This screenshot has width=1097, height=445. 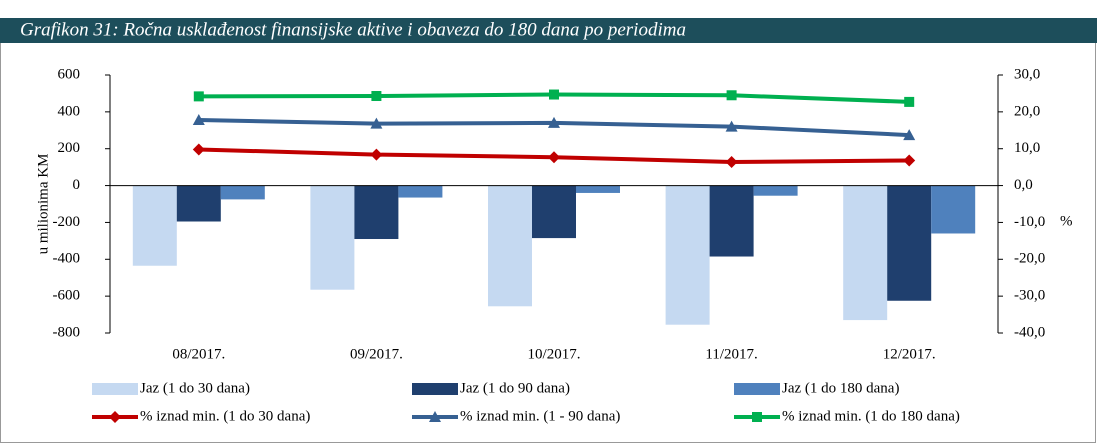 What do you see at coordinates (840, 388) in the screenshot?
I see `legend-label: Jaz (1 do 180 dana)` at bounding box center [840, 388].